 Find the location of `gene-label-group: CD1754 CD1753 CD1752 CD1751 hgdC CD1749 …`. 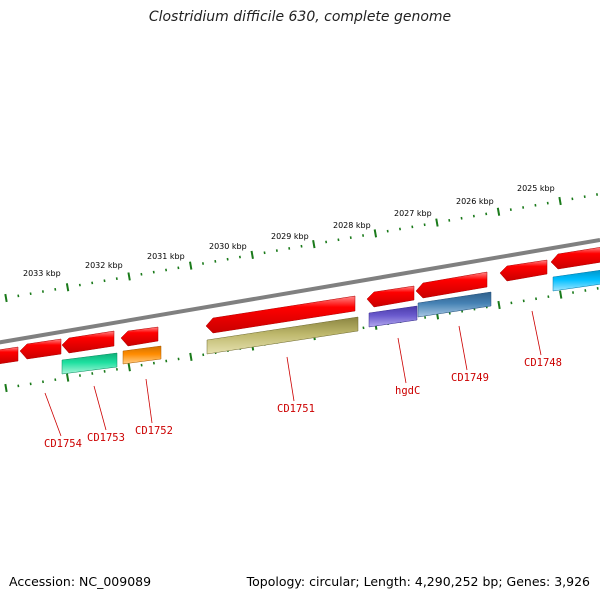

gene-label-group: CD1754 CD1753 CD1752 CD1751 hgdC CD1749 … is located at coordinates (303, 403).